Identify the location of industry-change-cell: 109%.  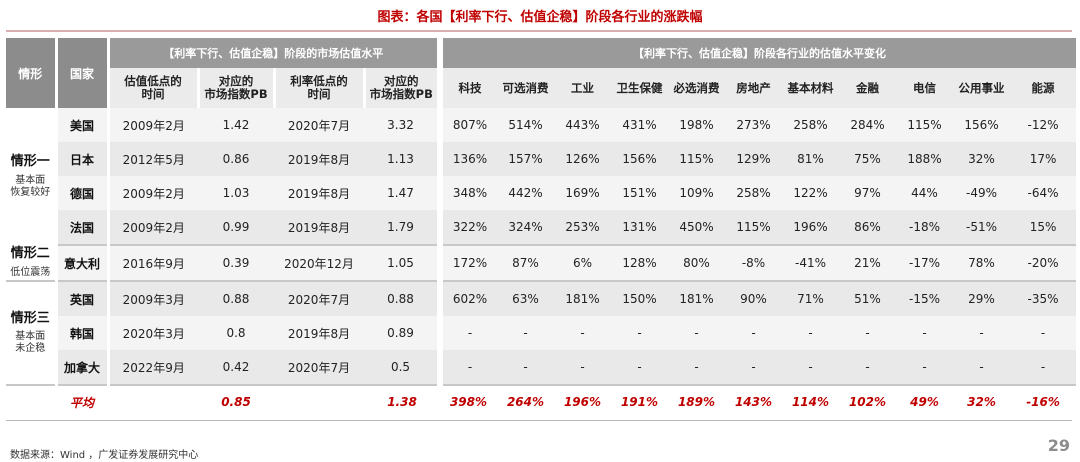
(696, 193).